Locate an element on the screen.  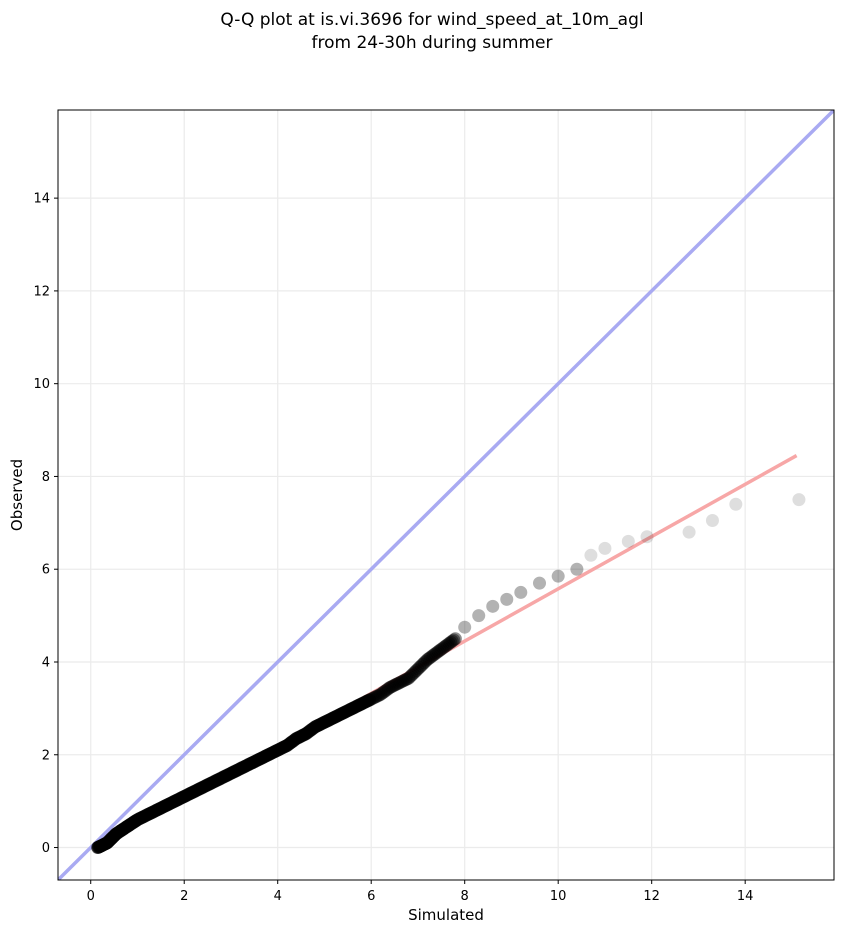
y-tick-label-6: 6 is located at coordinates (46, 570).